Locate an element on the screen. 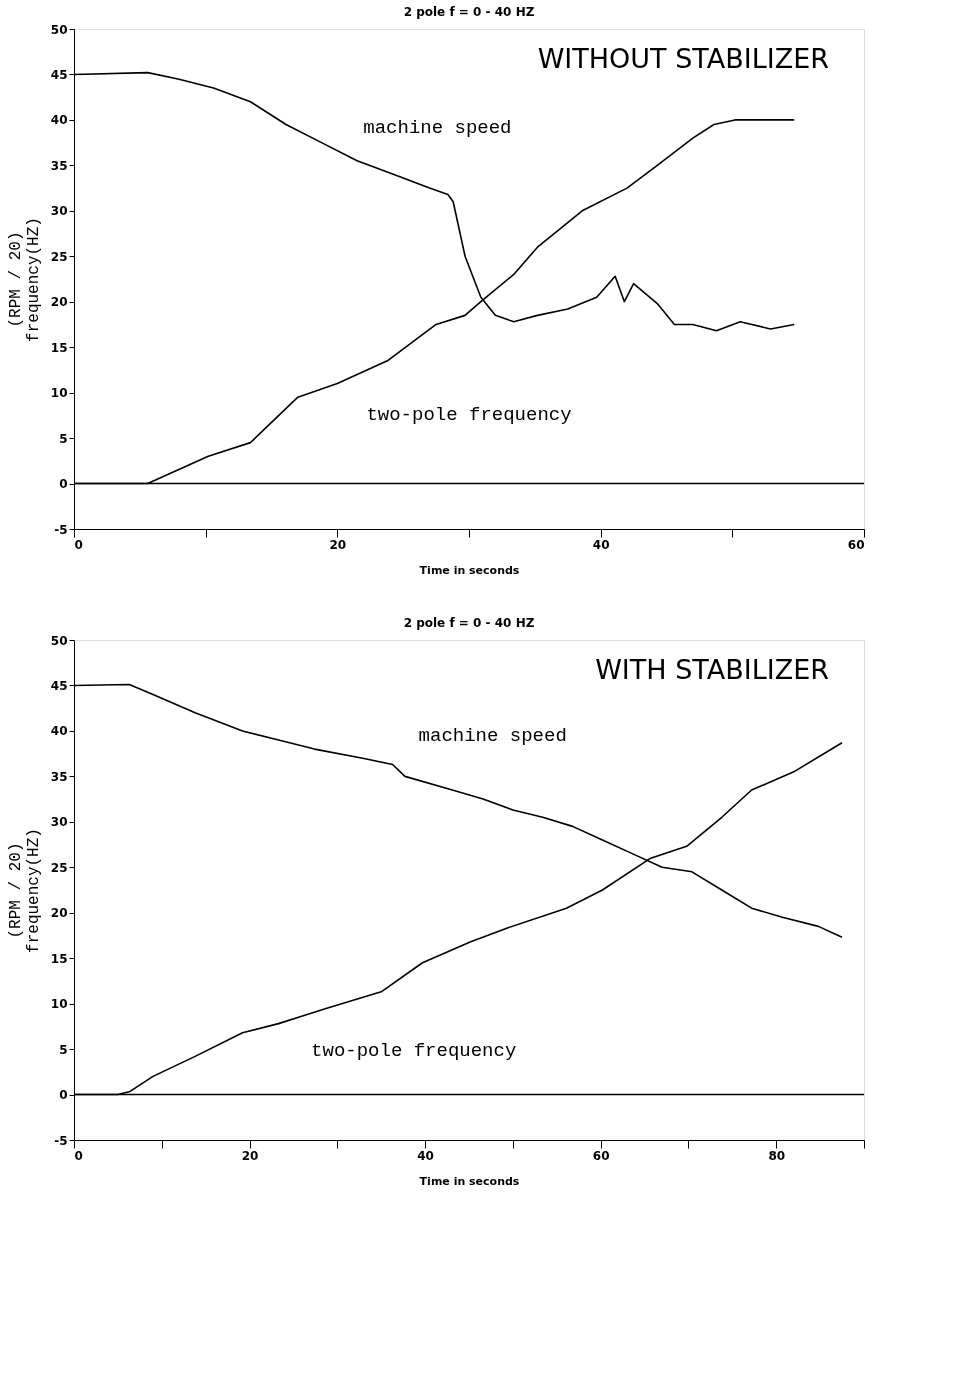 Image resolution: width=959 pixels, height=1382 pixels. annotation: WITH STABILIZER is located at coordinates (712, 669).